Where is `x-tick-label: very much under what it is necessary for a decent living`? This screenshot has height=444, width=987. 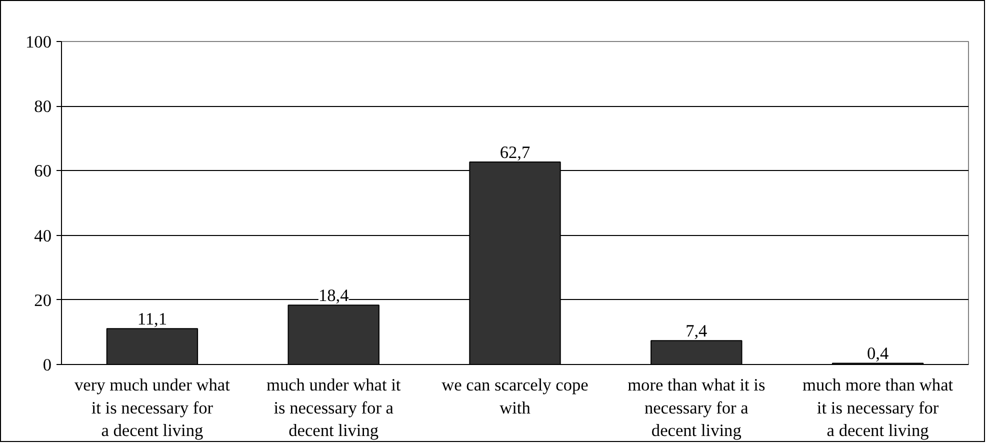
x-tick-label: very much under what it is necessary for a decent living is located at coordinates (152, 408).